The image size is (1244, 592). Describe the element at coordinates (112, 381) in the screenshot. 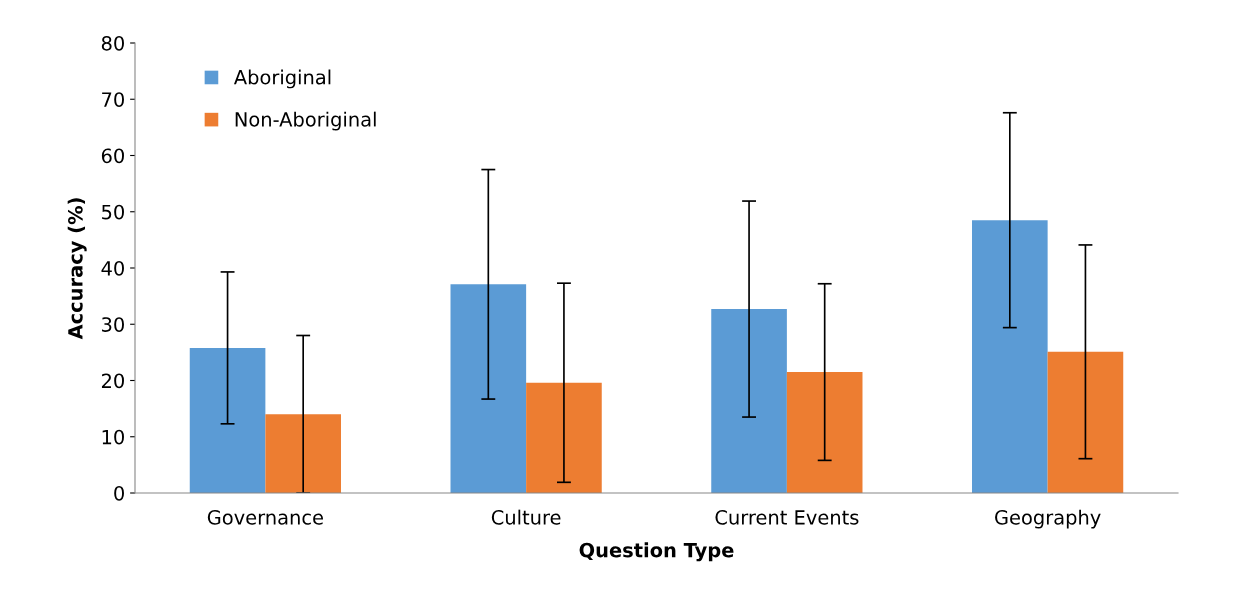

I see `y-tick-label: 20` at that location.